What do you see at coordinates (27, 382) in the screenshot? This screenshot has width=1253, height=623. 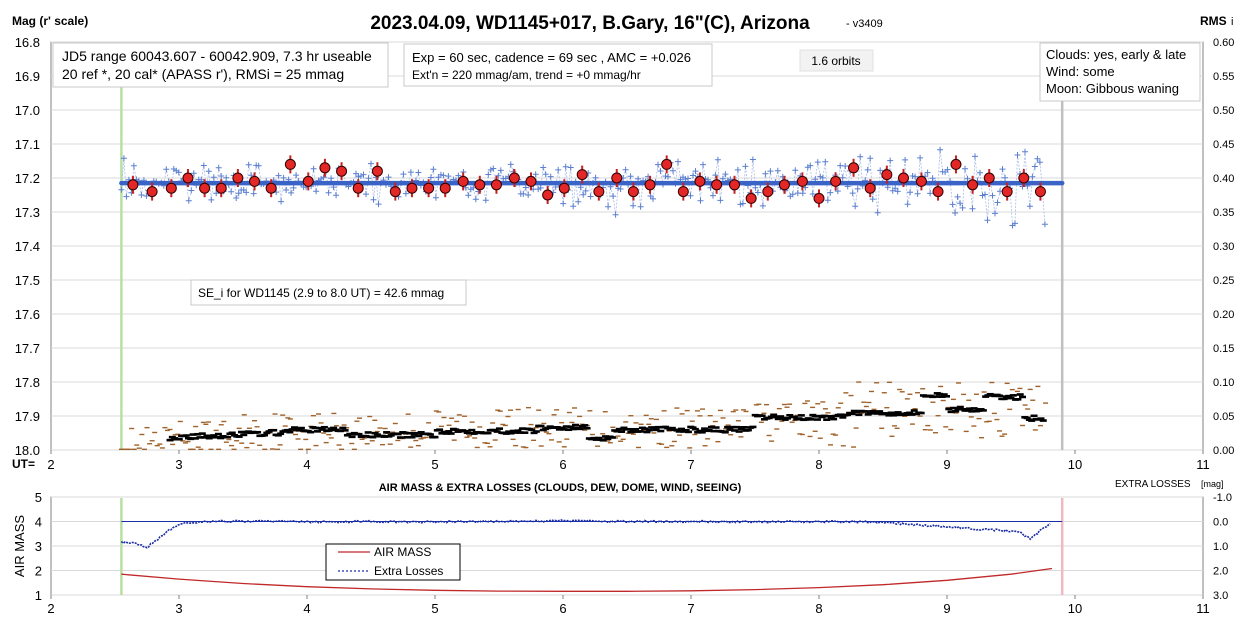 I see `y-tick-label: 17.8` at bounding box center [27, 382].